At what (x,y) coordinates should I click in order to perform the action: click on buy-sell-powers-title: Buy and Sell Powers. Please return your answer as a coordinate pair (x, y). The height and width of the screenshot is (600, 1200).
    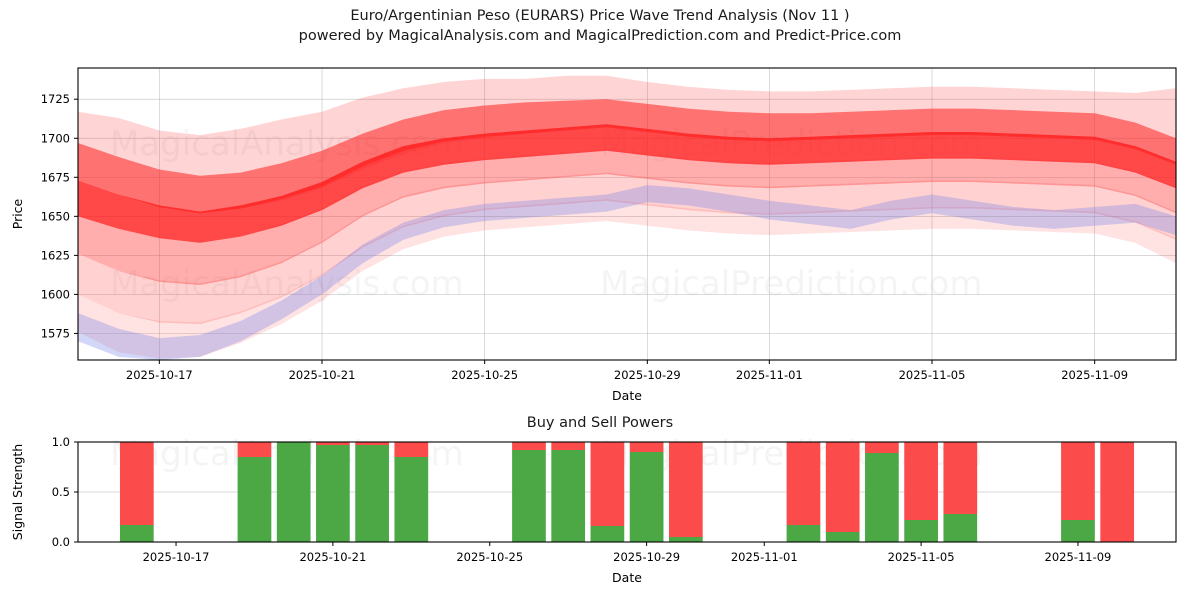
    Looking at the image, I should click on (600, 423).